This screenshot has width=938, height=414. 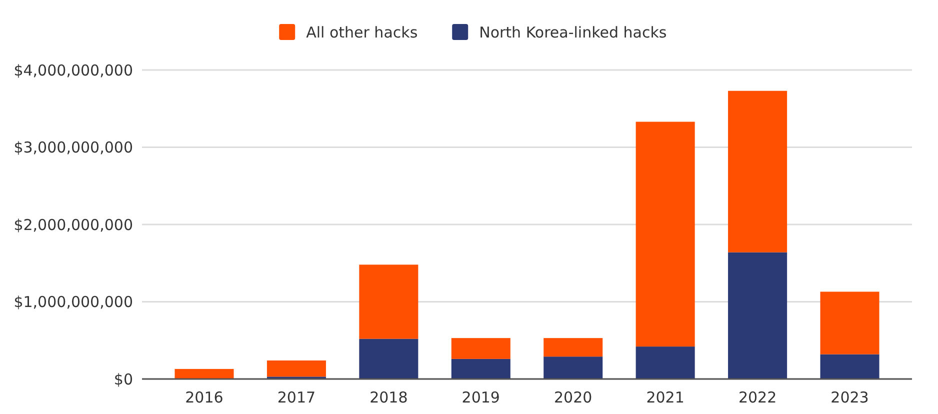 I want to click on y-tick-label: $1,000,000,000, so click(x=73, y=302).